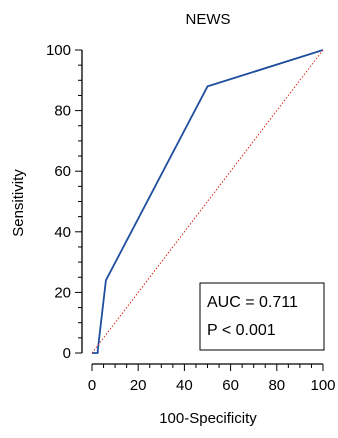 The image size is (338, 438). Describe the element at coordinates (67, 353) in the screenshot. I see `y-tick-label: 0` at that location.